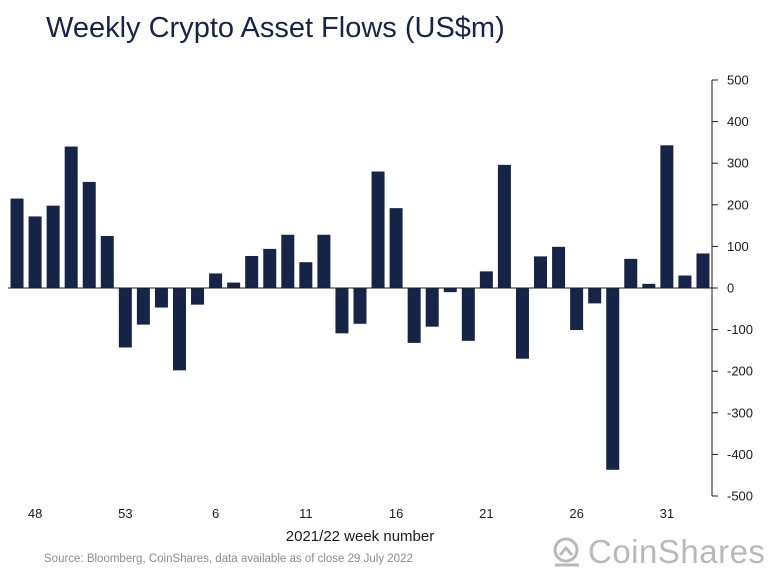  Describe the element at coordinates (740, 496) in the screenshot. I see `y-tick-label: -500` at that location.